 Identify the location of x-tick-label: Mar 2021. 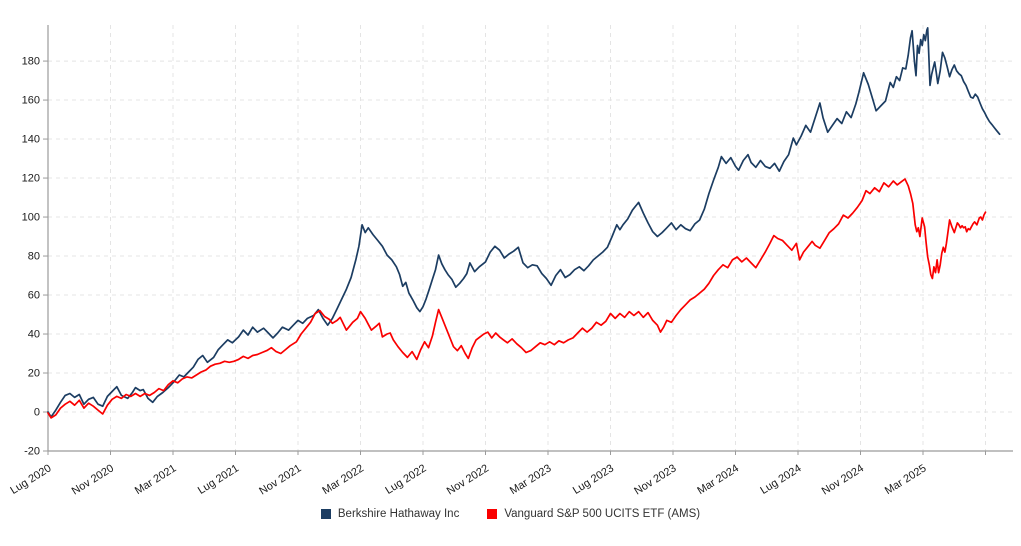
(156, 479).